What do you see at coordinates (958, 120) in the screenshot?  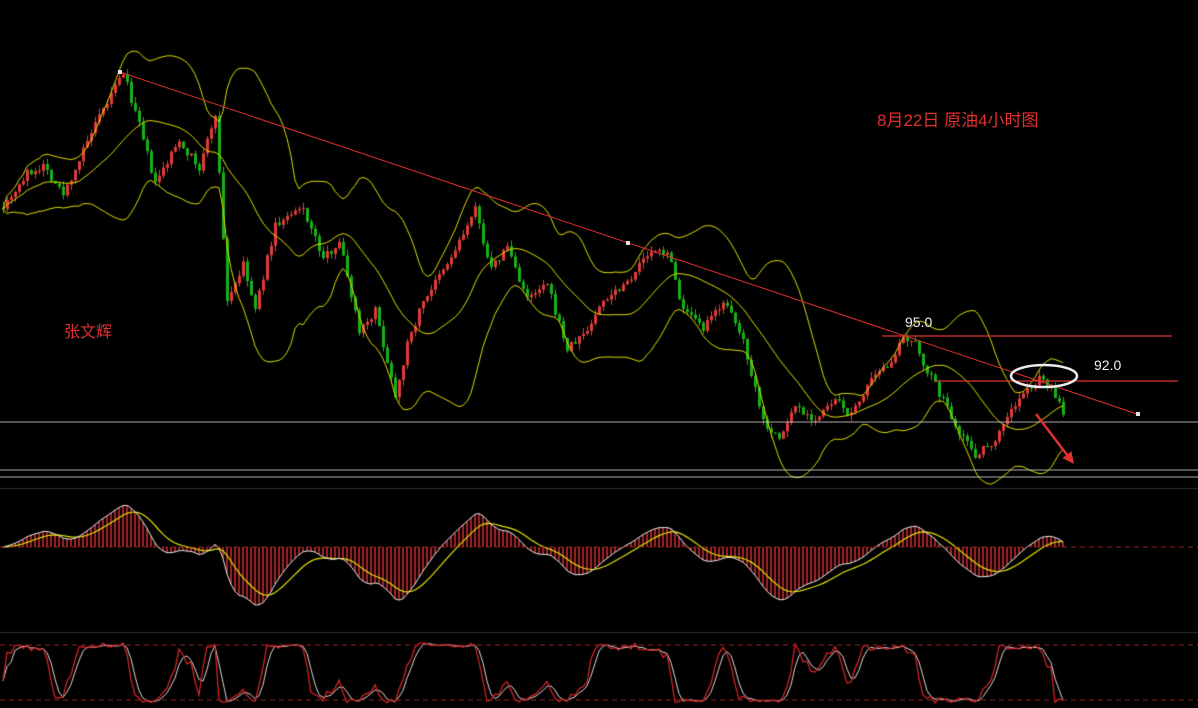 I see `chart-title: 8月22日 原油4小时图` at bounding box center [958, 120].